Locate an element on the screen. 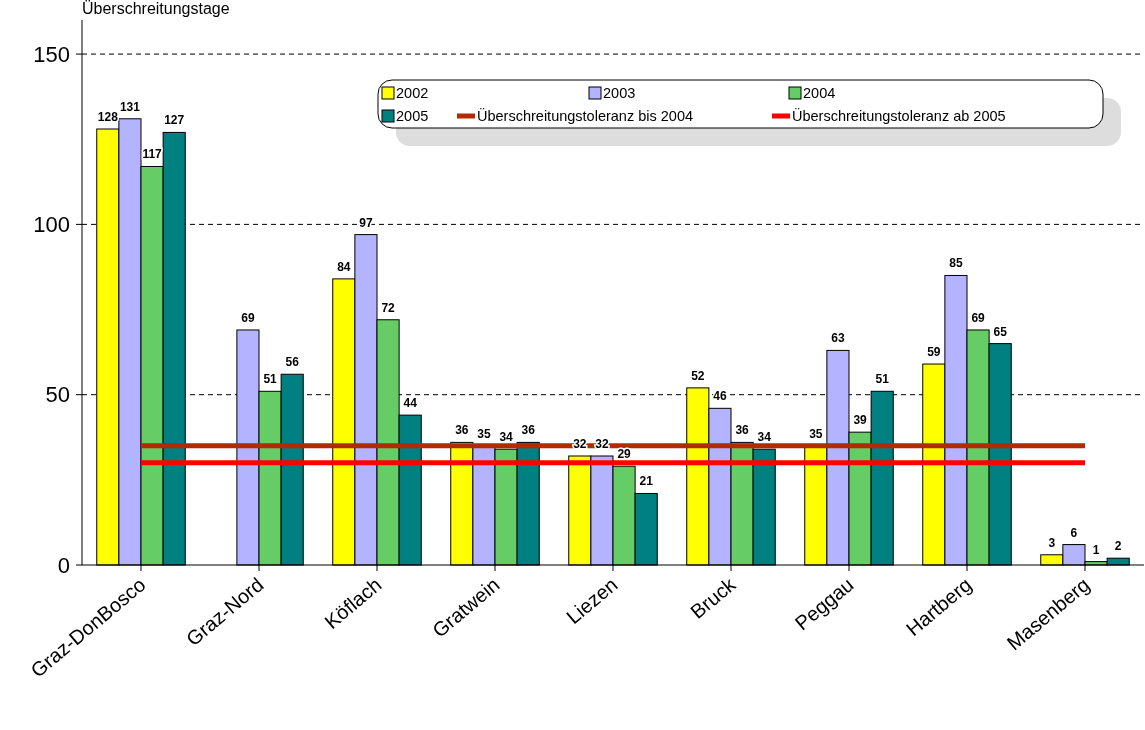 This screenshot has height=730, width=1145. data-label: 65 is located at coordinates (1000, 331).